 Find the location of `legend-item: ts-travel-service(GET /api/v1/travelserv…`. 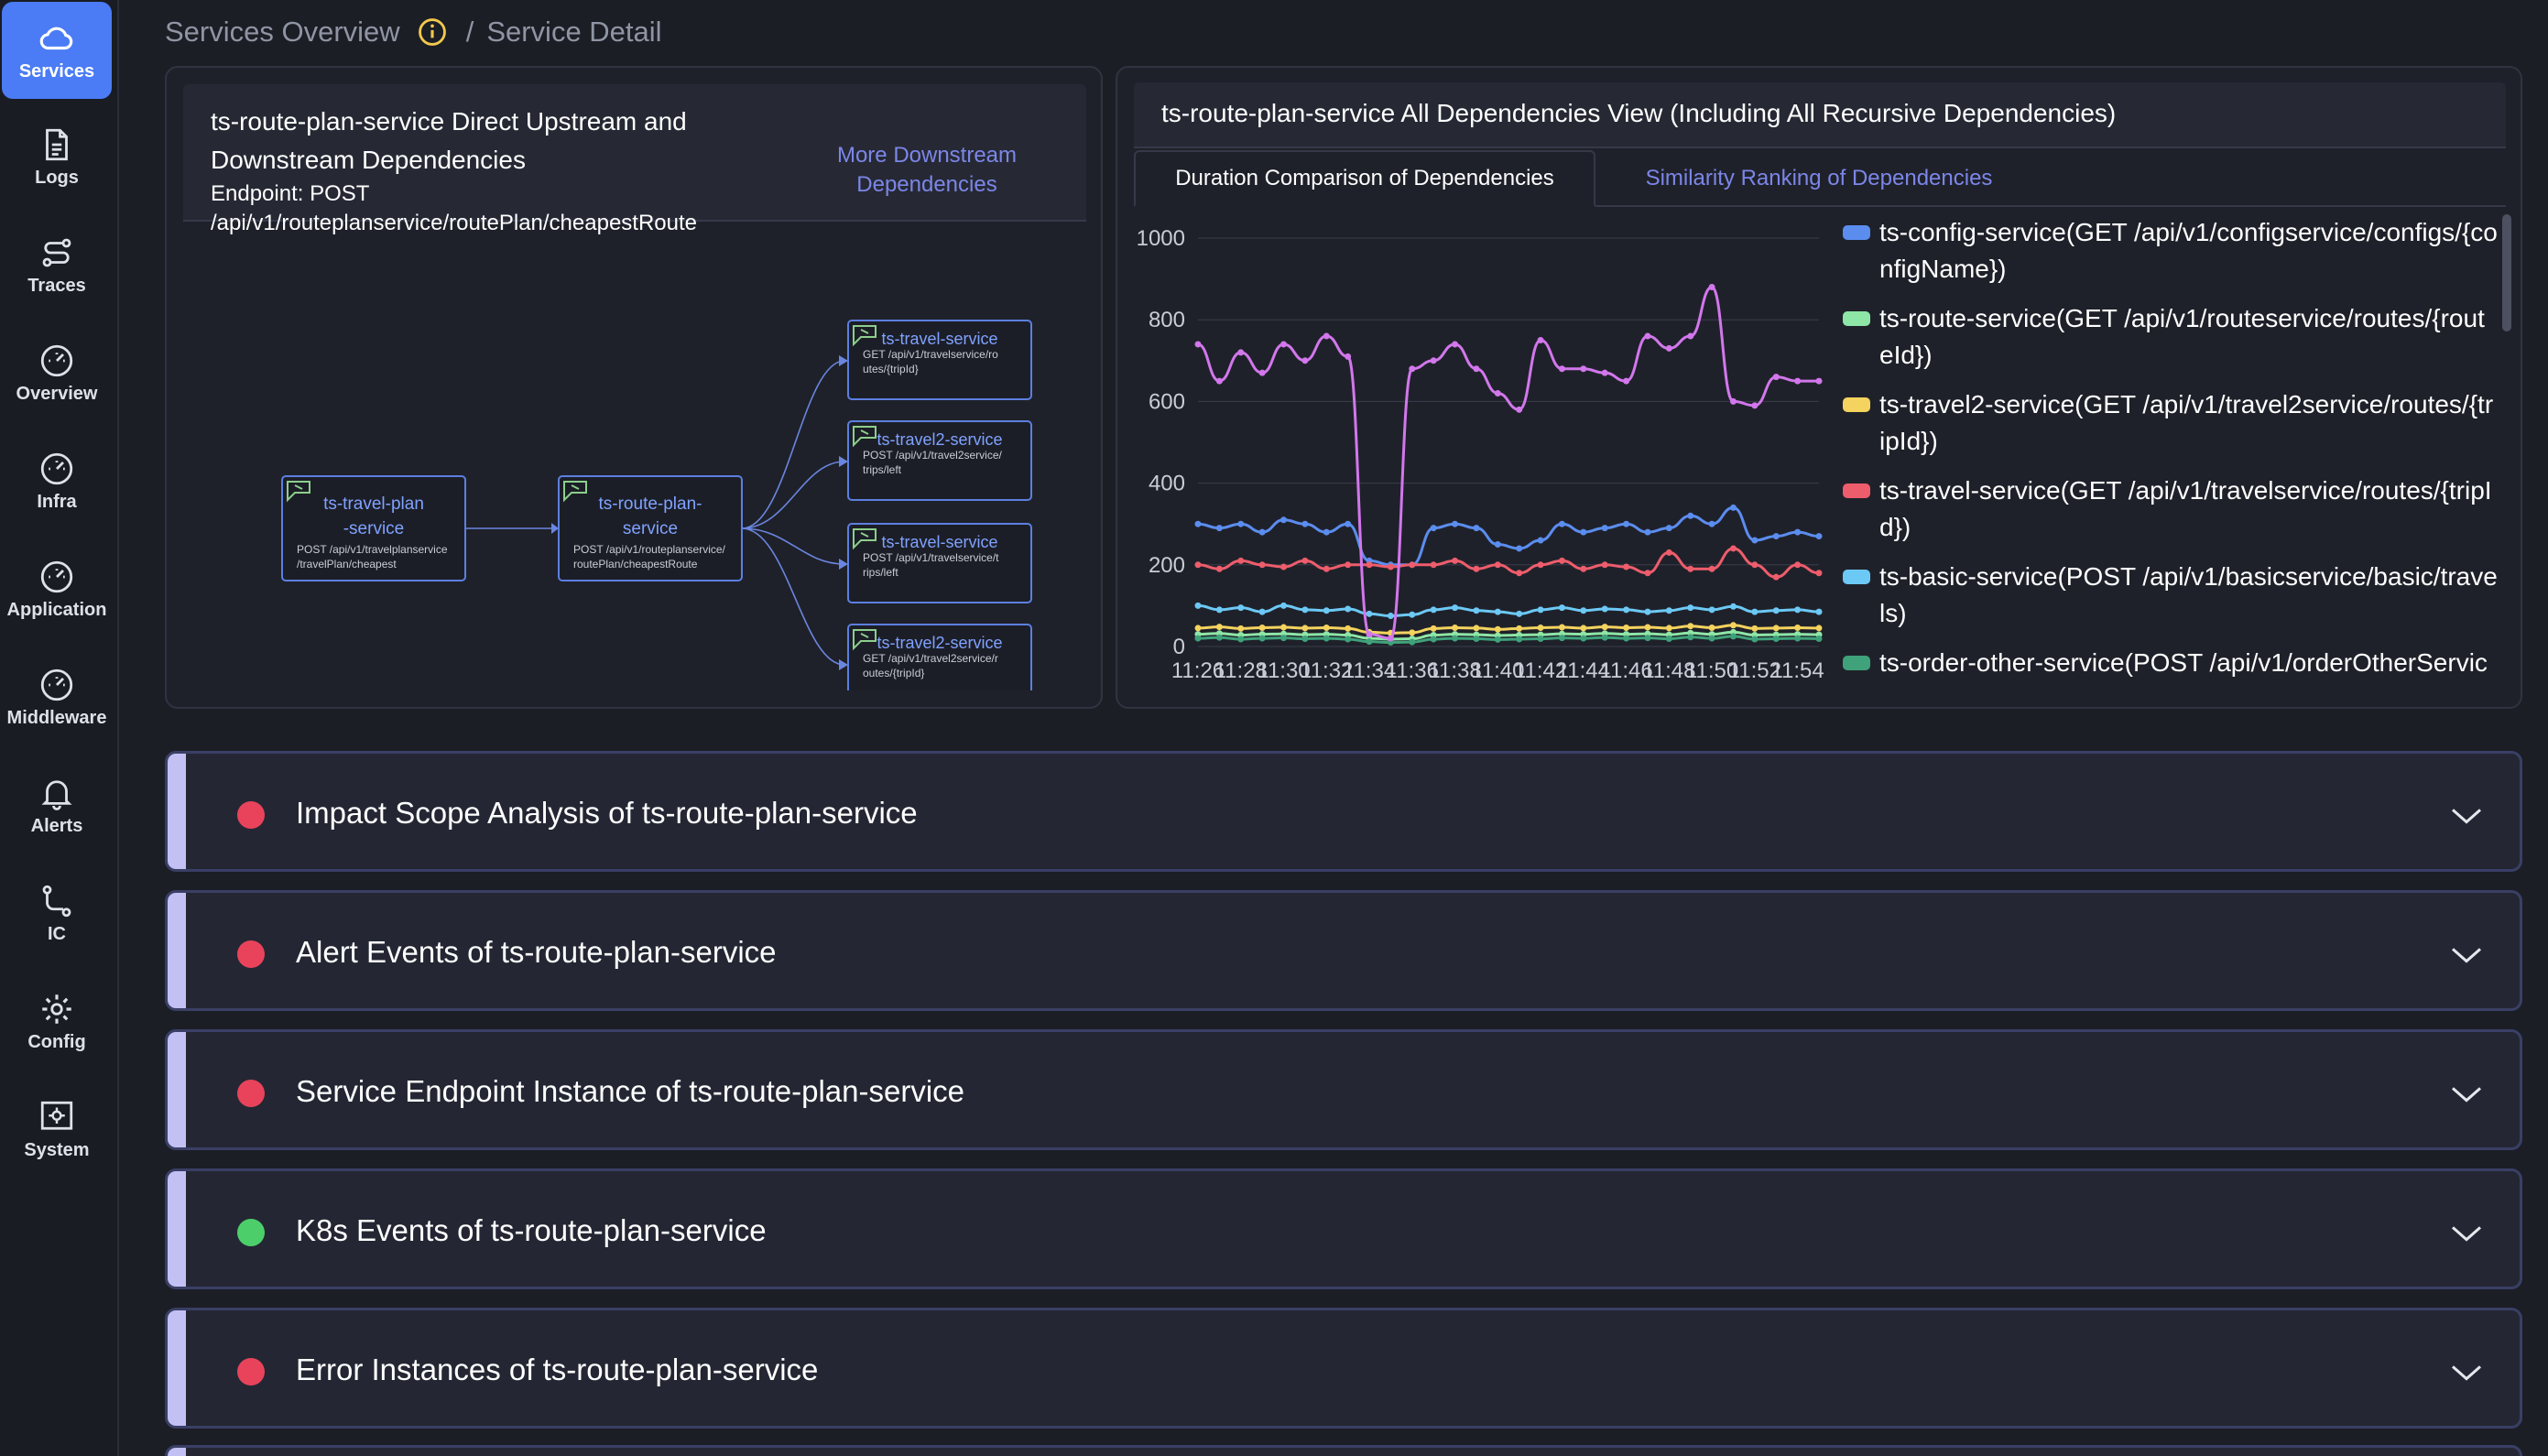

legend-item: ts-travel-service(GET /api/v1/travelserv… is located at coordinates (2168, 509).